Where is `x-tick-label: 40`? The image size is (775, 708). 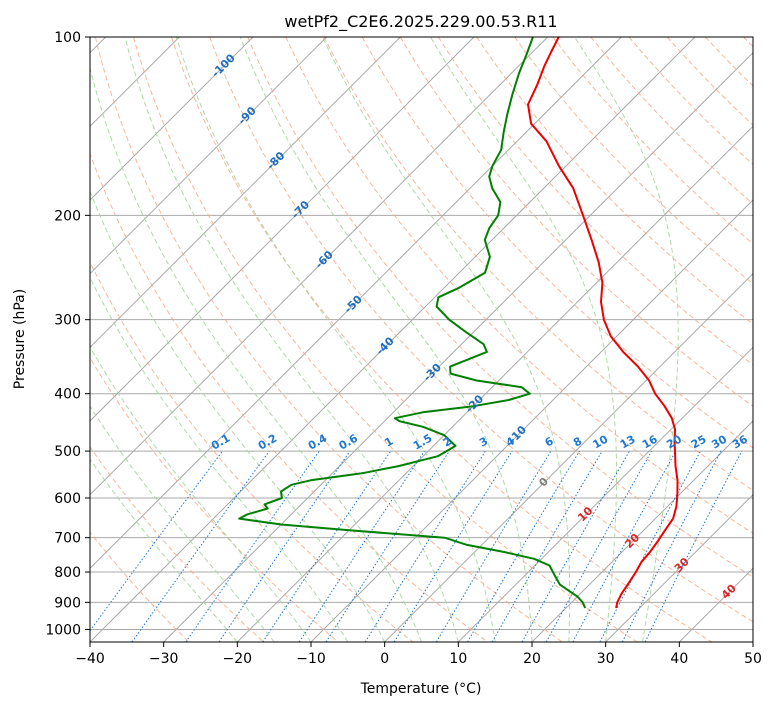 x-tick-label: 40 is located at coordinates (679, 659).